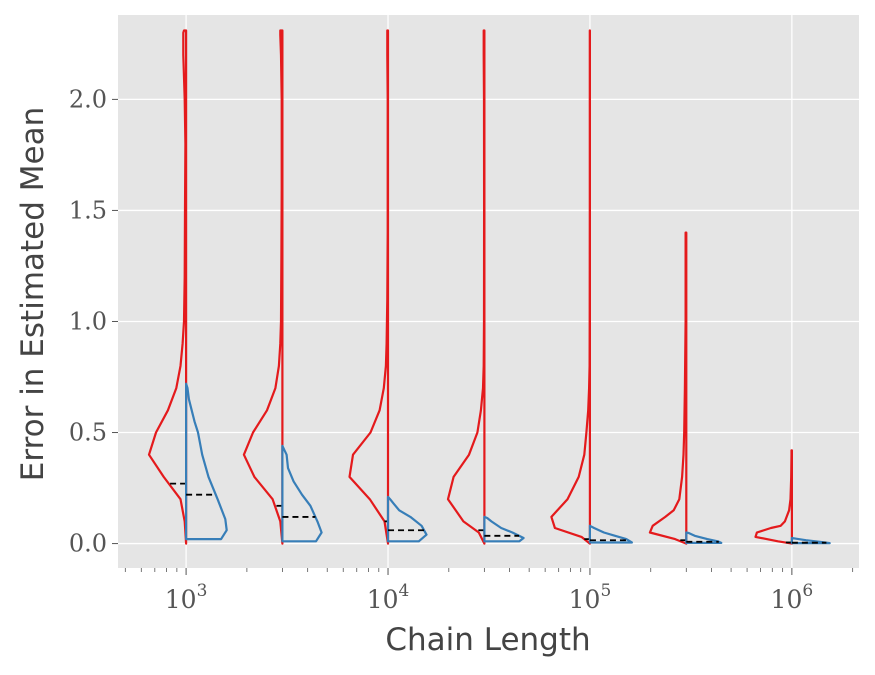 This screenshot has width=875, height=675. What do you see at coordinates (88, 210) in the screenshot?
I see `y-tick-label: 1.5` at bounding box center [88, 210].